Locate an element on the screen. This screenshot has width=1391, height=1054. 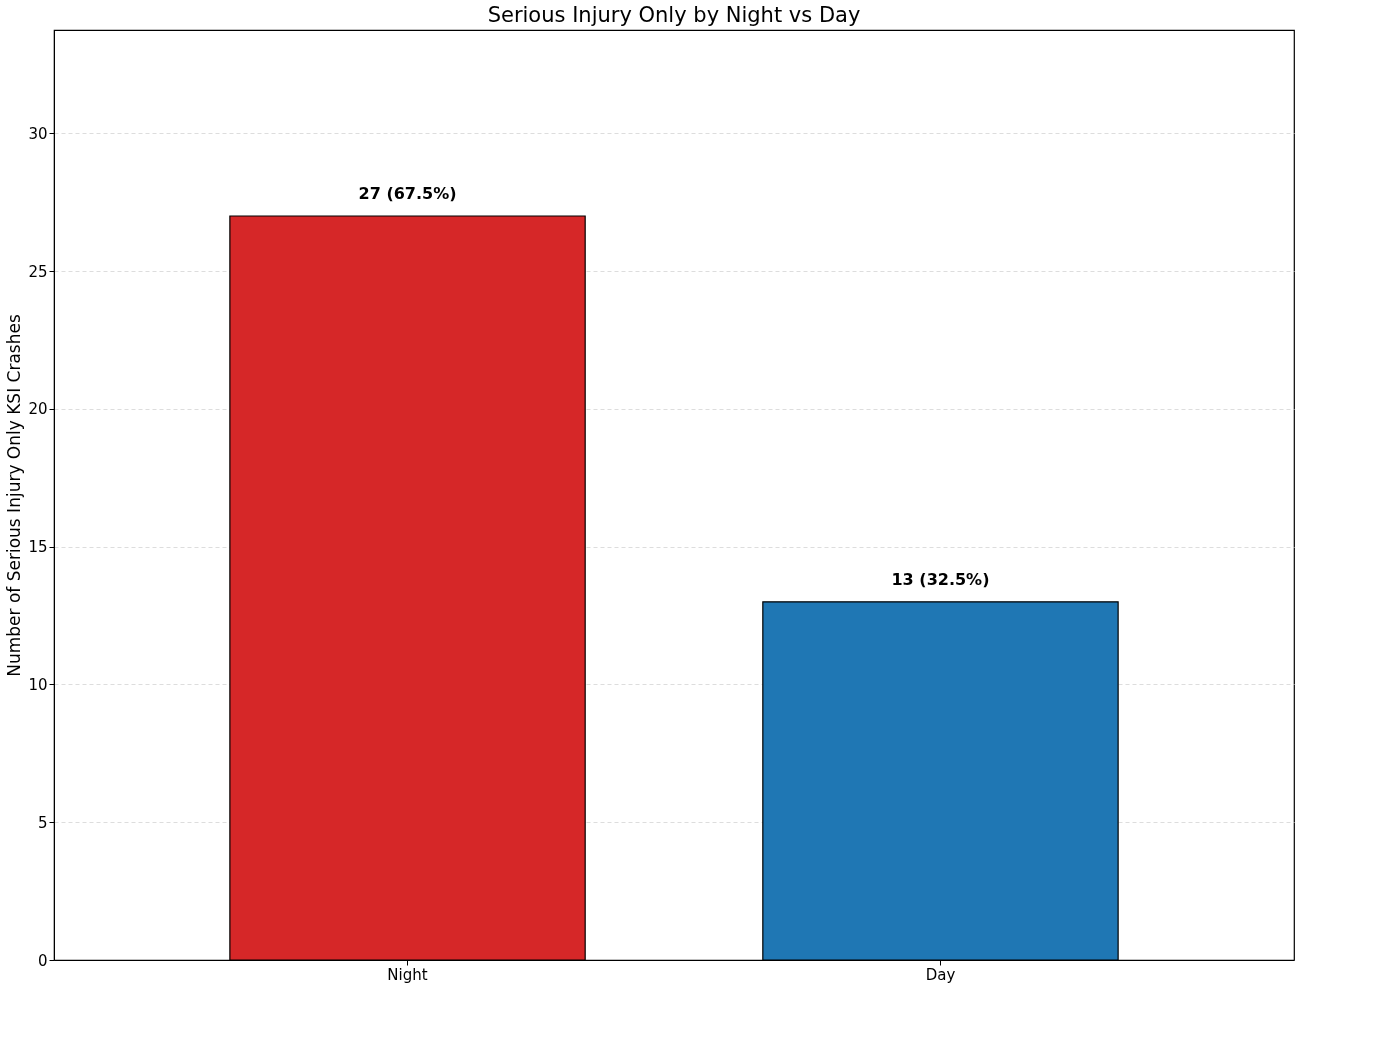
x-tick-label: Day is located at coordinates (940, 974).